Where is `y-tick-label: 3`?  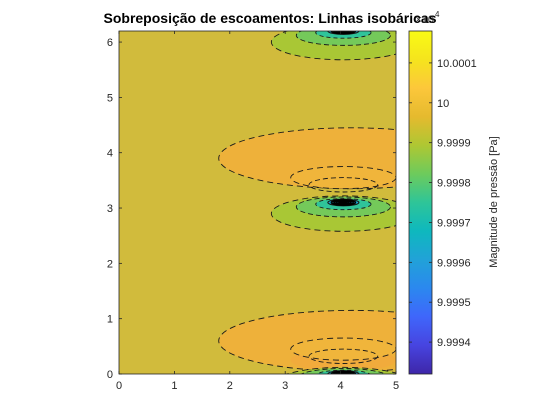 y-tick-label: 3 is located at coordinates (110, 209).